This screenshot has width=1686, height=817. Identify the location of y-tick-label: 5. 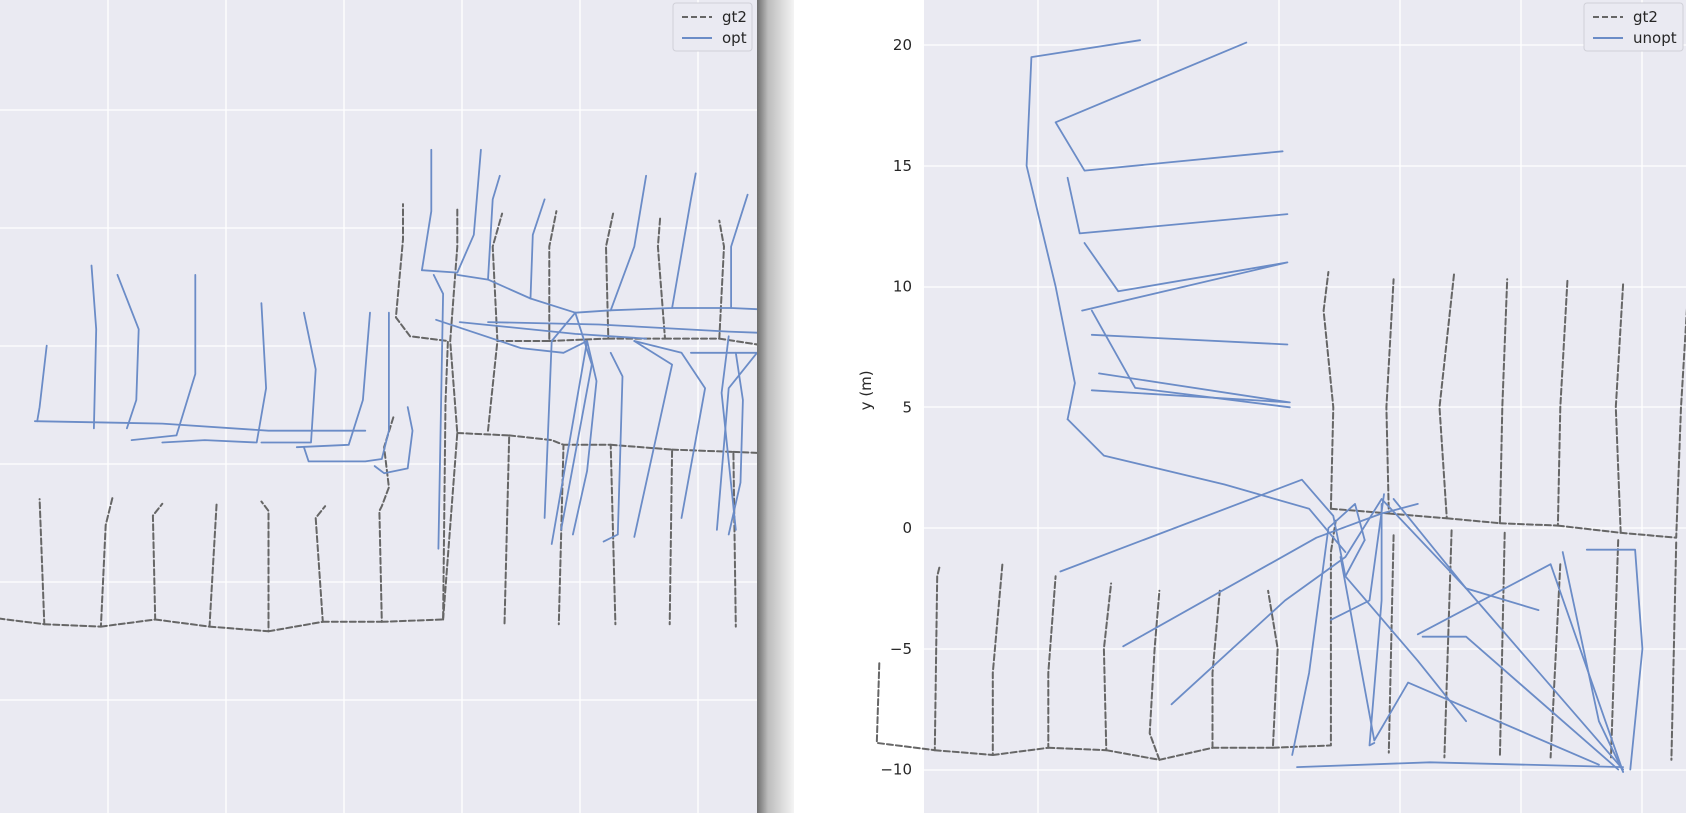
(907, 407).